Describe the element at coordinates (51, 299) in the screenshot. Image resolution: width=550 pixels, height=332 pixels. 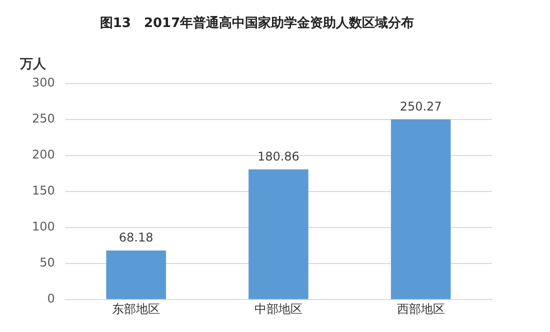
I see `y-tick-label: 0` at that location.